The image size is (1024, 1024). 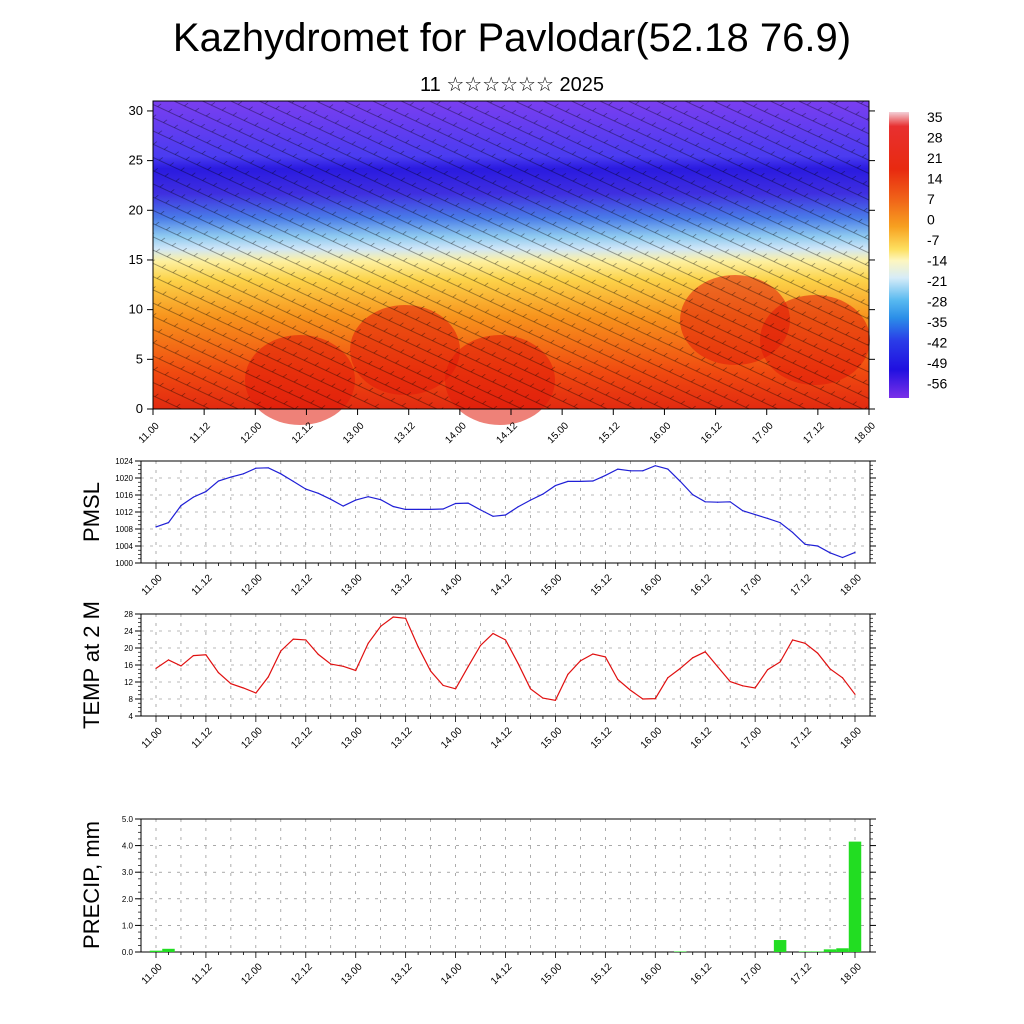 I want to click on y-tick-label: 1.0, so click(x=128, y=925).